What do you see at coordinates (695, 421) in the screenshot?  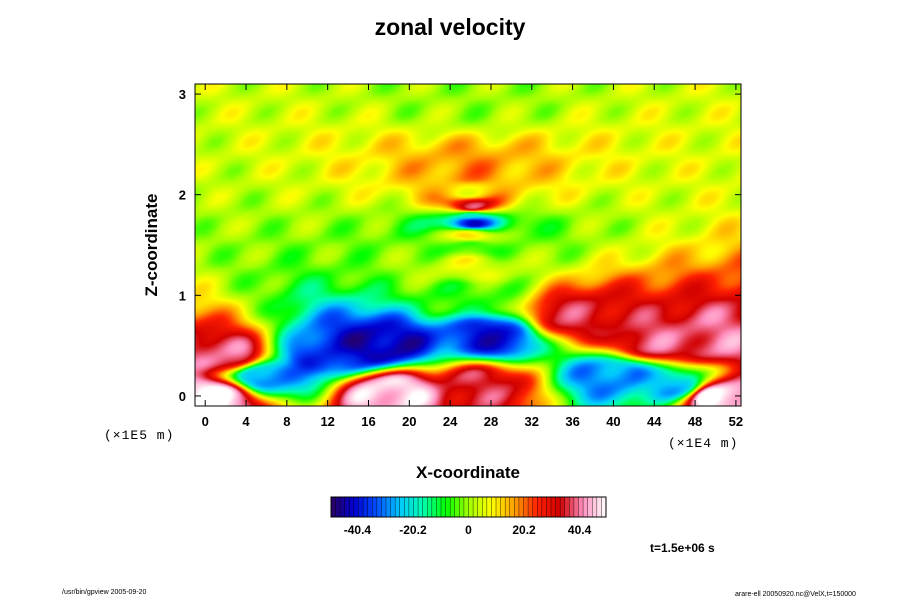 I see `x-tick-label: 48` at bounding box center [695, 421].